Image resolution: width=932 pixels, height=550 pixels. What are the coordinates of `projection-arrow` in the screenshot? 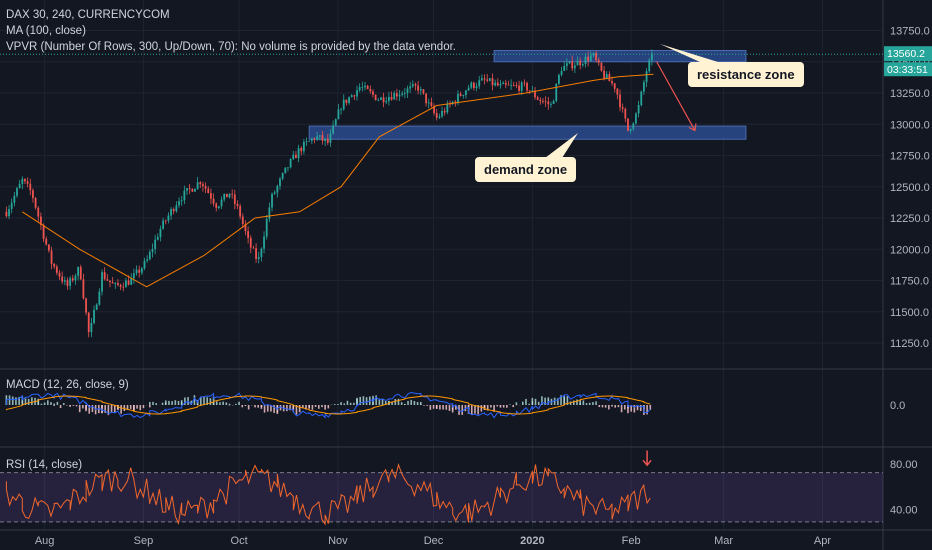 It's located at (676, 96).